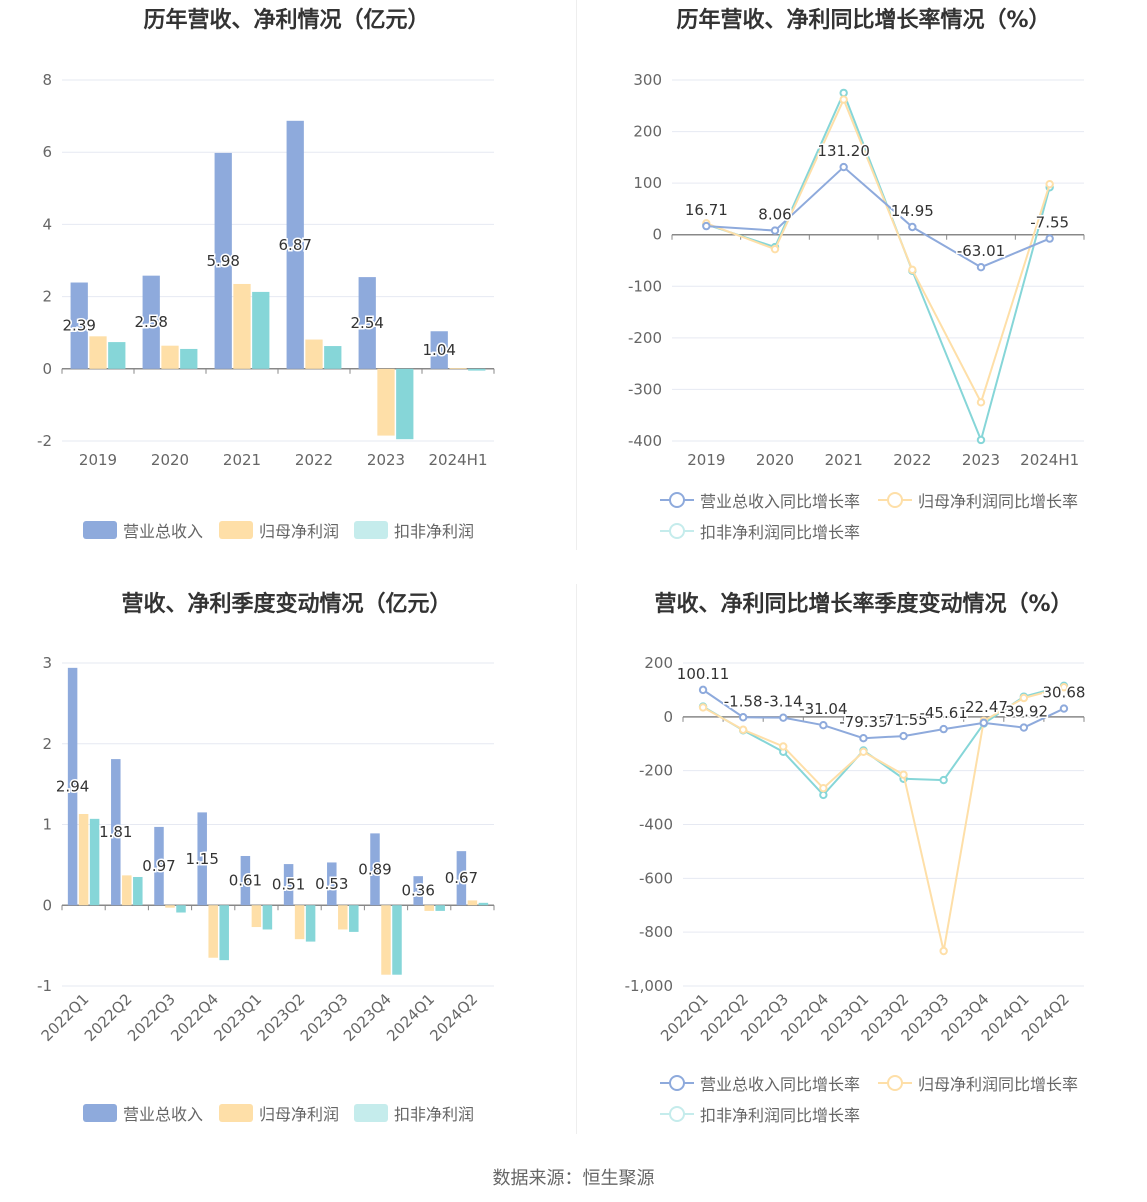 The width and height of the screenshot is (1147, 1202). Describe the element at coordinates (863, 604) in the screenshot. I see `chart-title: 营收、净利同比增长率季度变动情况（%）` at that location.